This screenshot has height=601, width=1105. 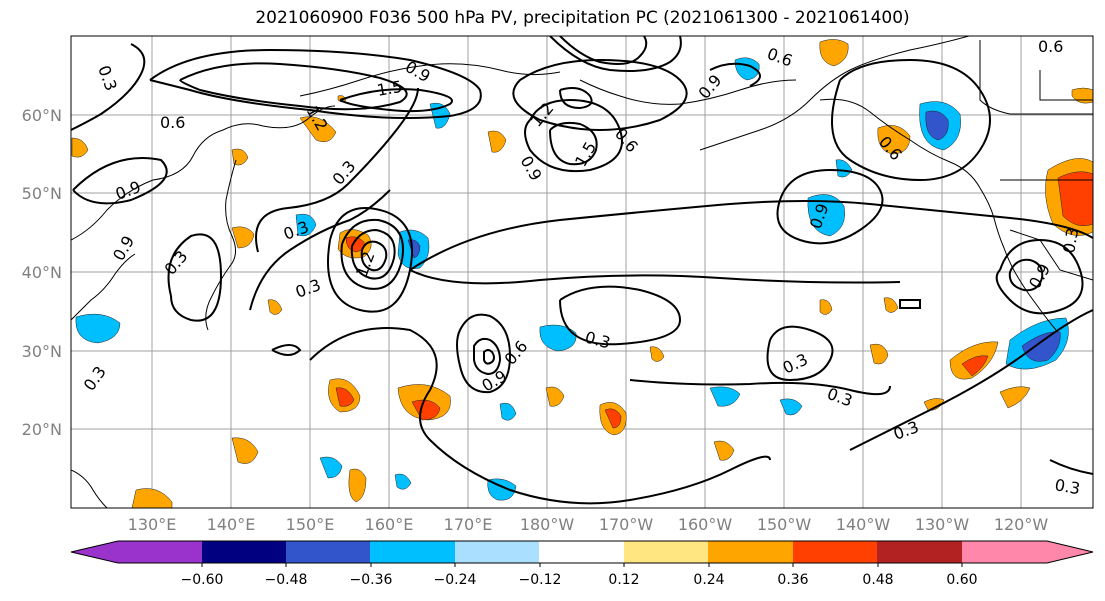 I want to click on lat-label: 50°N, so click(x=42, y=193).